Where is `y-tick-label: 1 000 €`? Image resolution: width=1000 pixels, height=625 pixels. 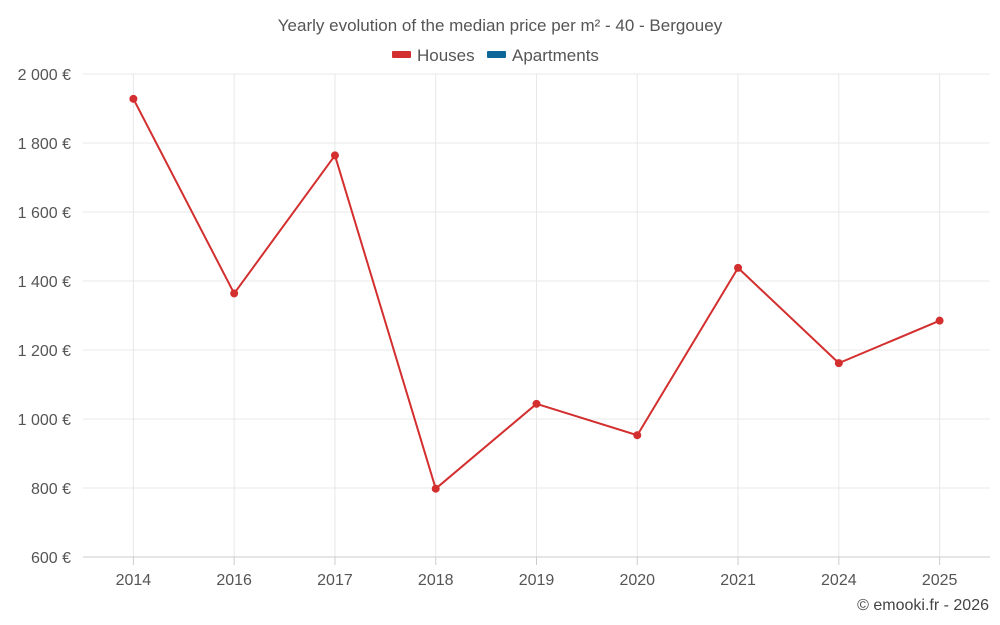 y-tick-label: 1 000 € is located at coordinates (44, 420).